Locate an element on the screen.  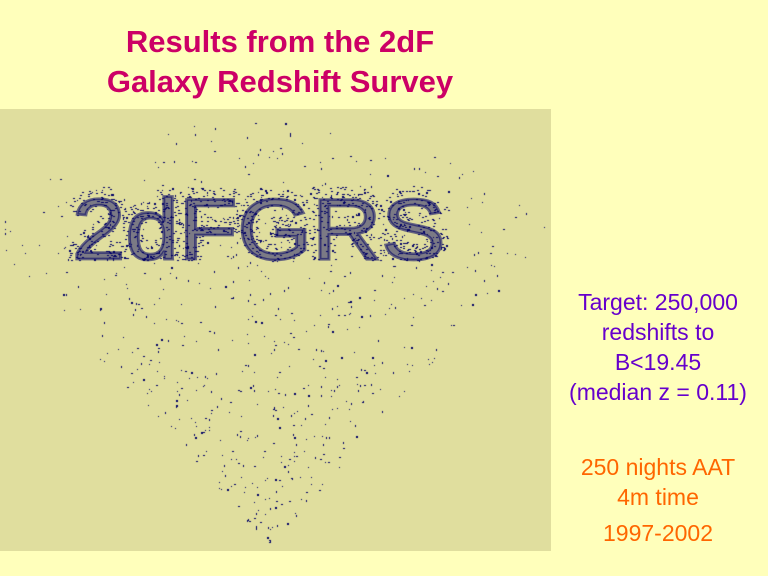
target-line-3: B<19.45 is located at coordinates (658, 362).